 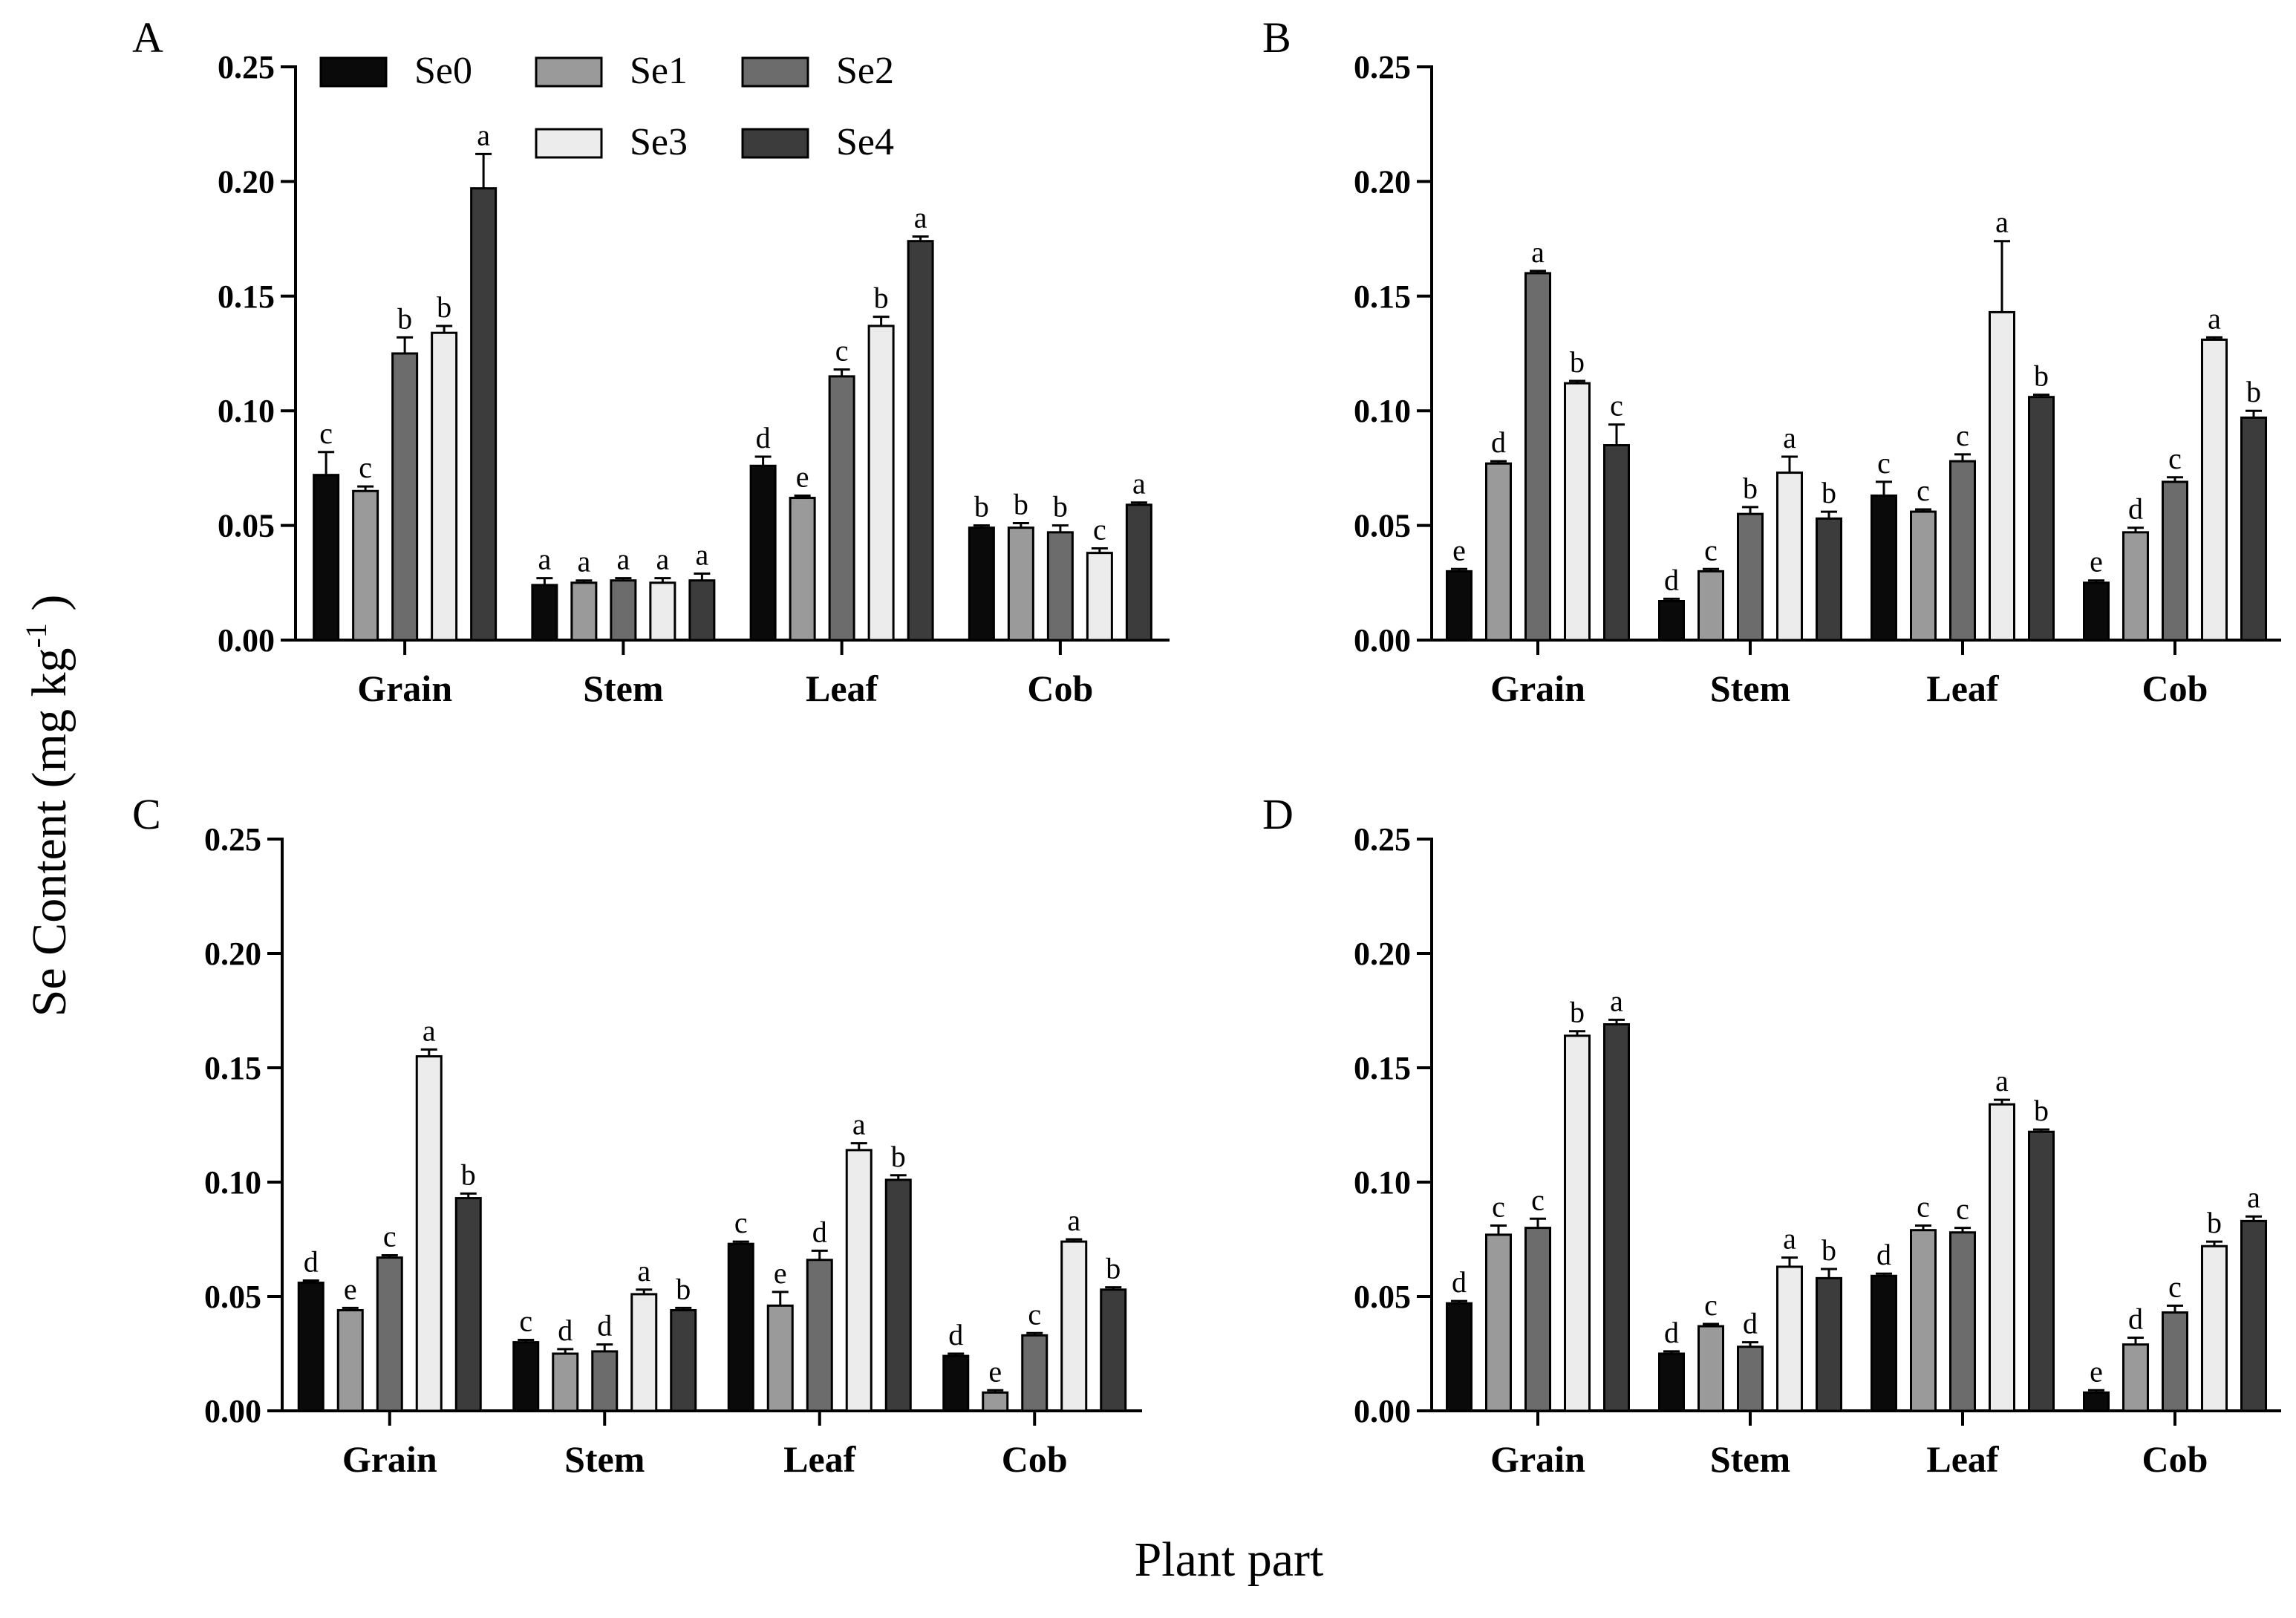 What do you see at coordinates (1963, 688) in the screenshot?
I see `panel-b-category-label: Leaf` at bounding box center [1963, 688].